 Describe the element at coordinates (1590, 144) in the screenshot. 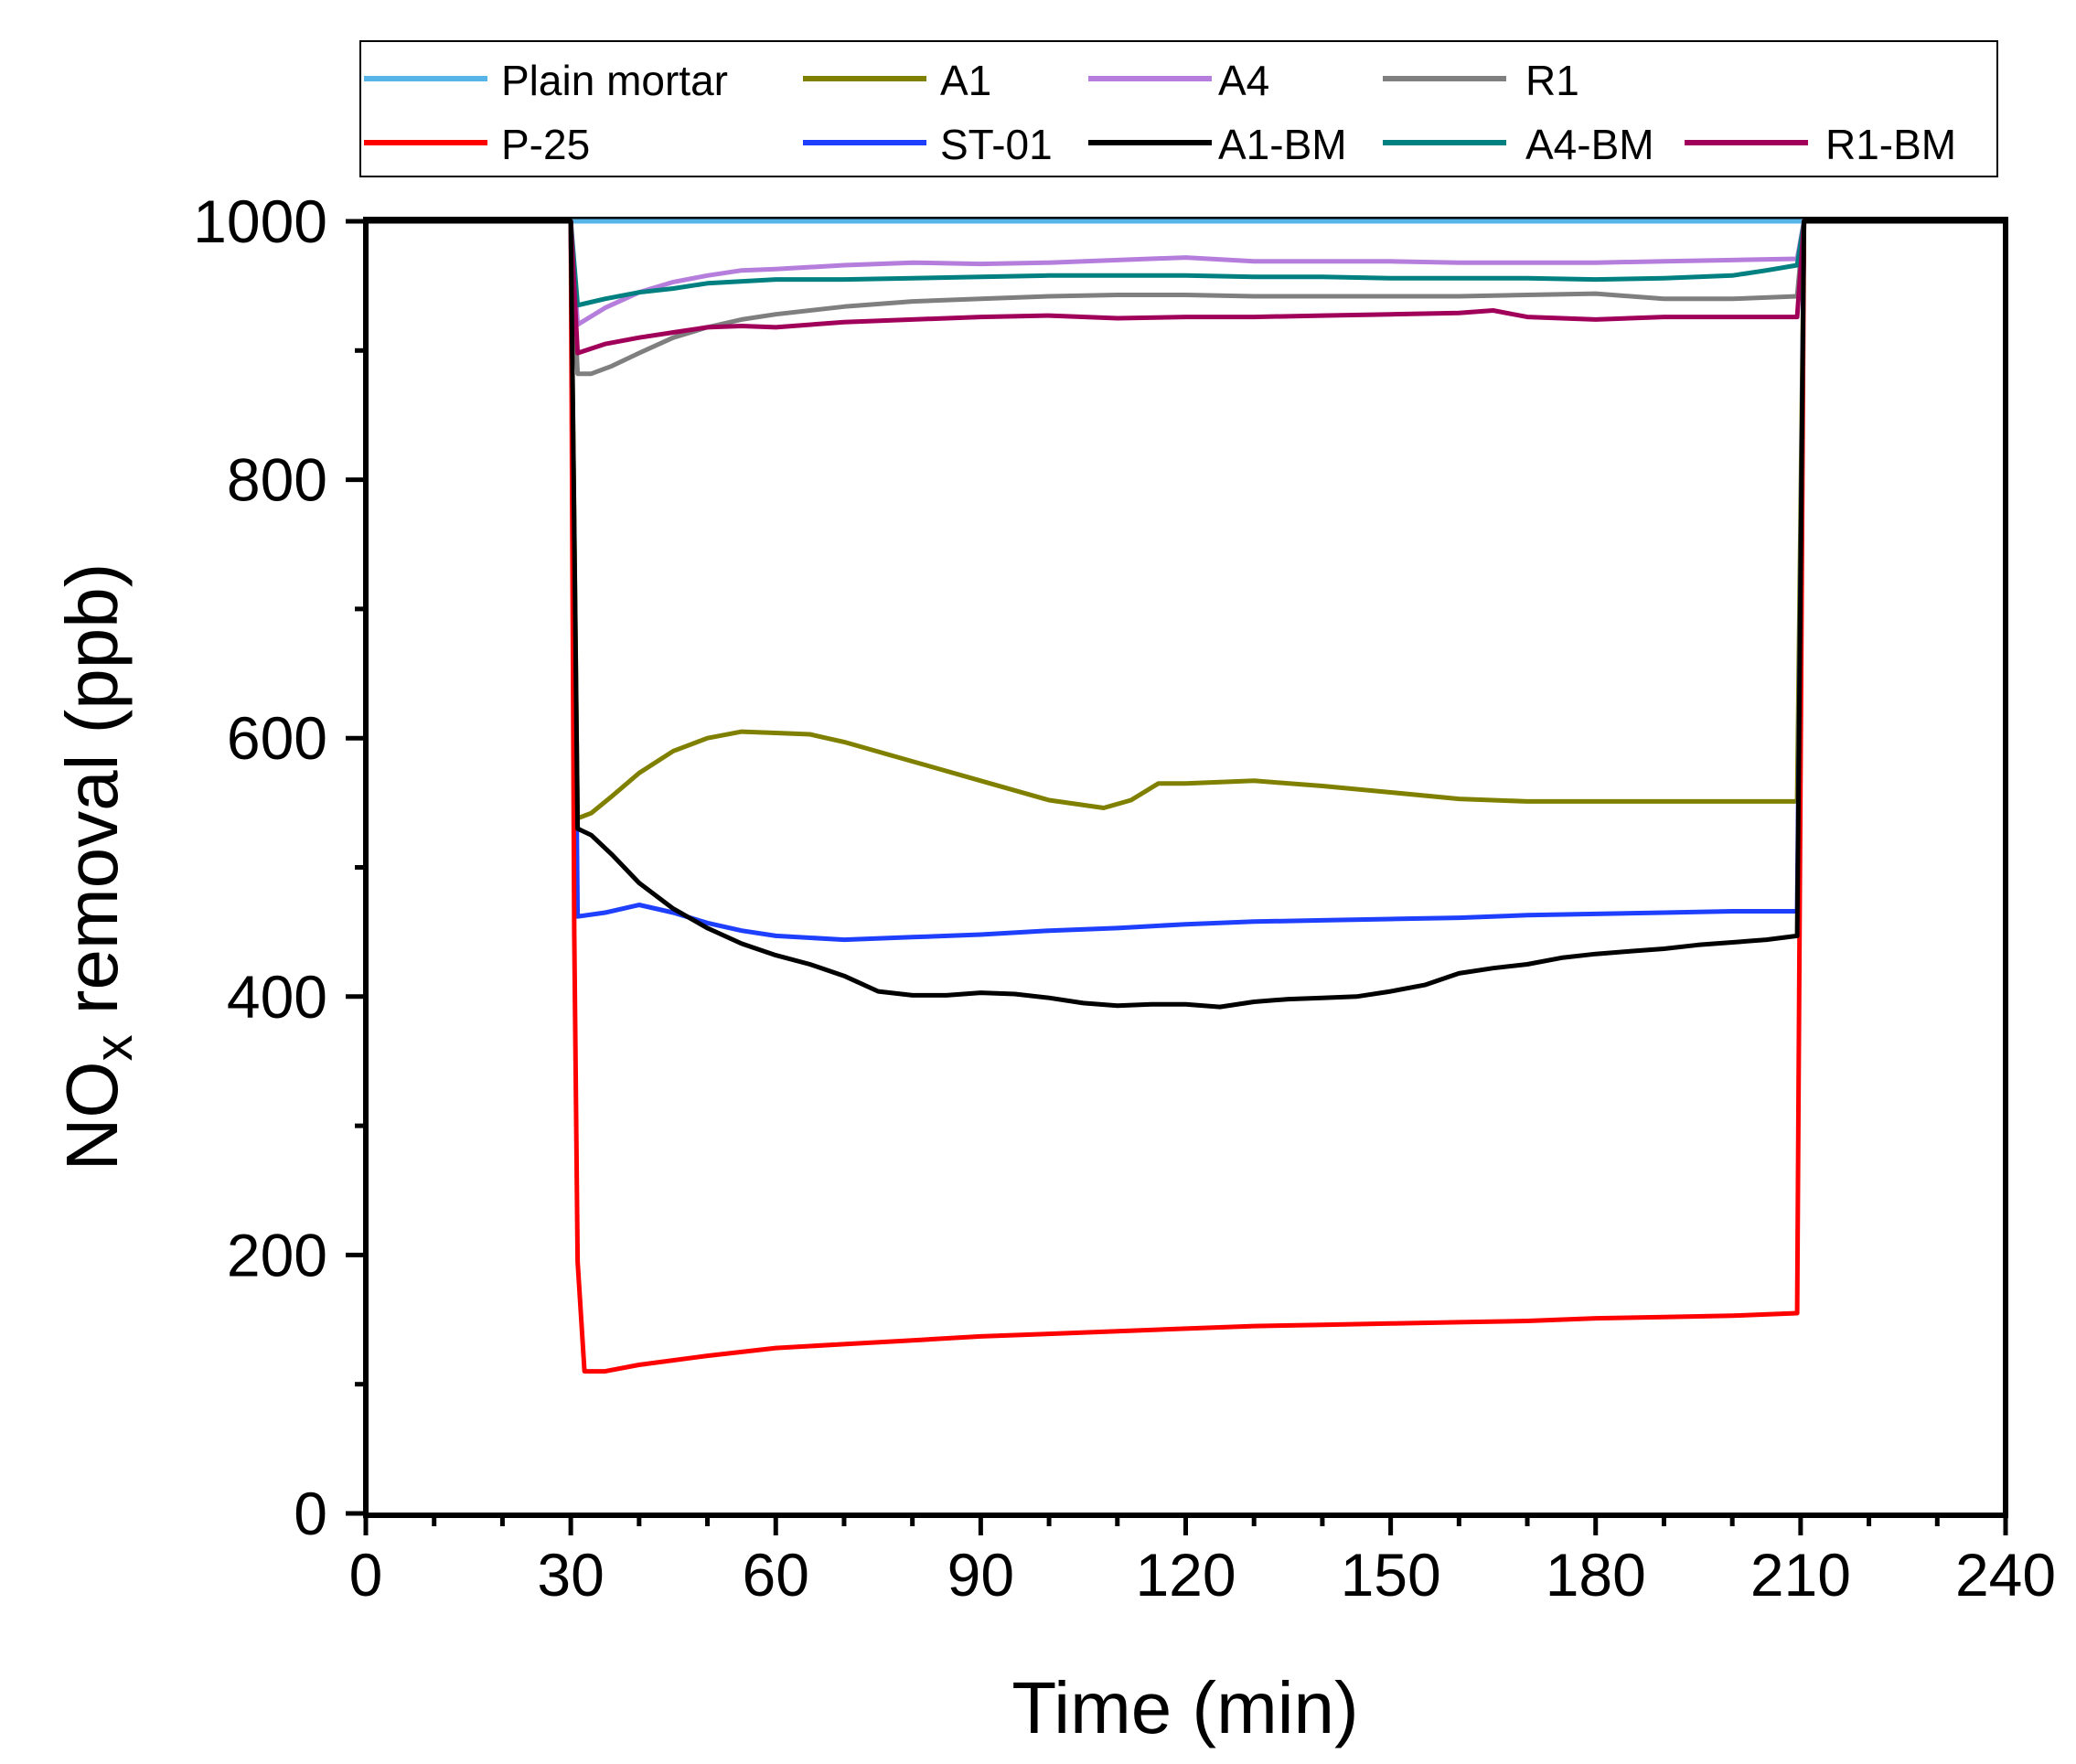

I see `legend-label-a4-bm: A4-BM` at that location.